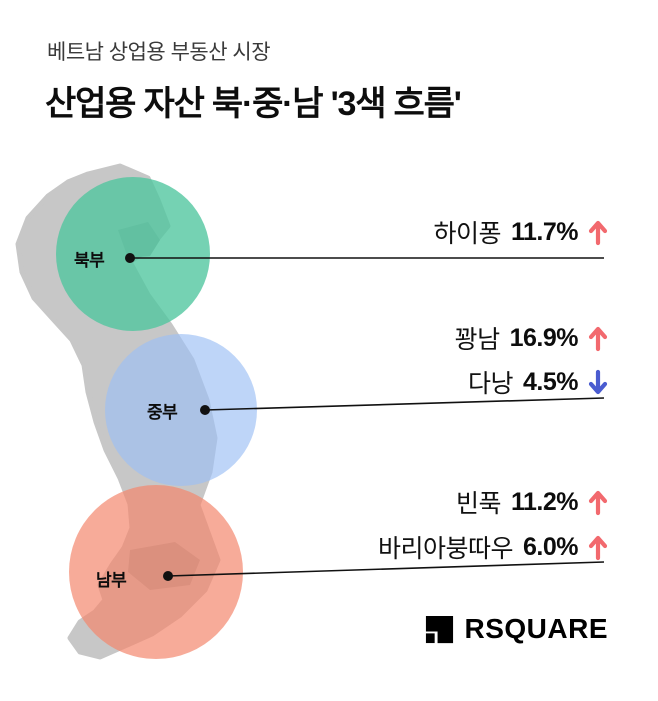 The height and width of the screenshot is (701, 658). Describe the element at coordinates (253, 104) in the screenshot. I see `page-title: 산업용 자산 북·중·남 '3색 흐름'` at that location.